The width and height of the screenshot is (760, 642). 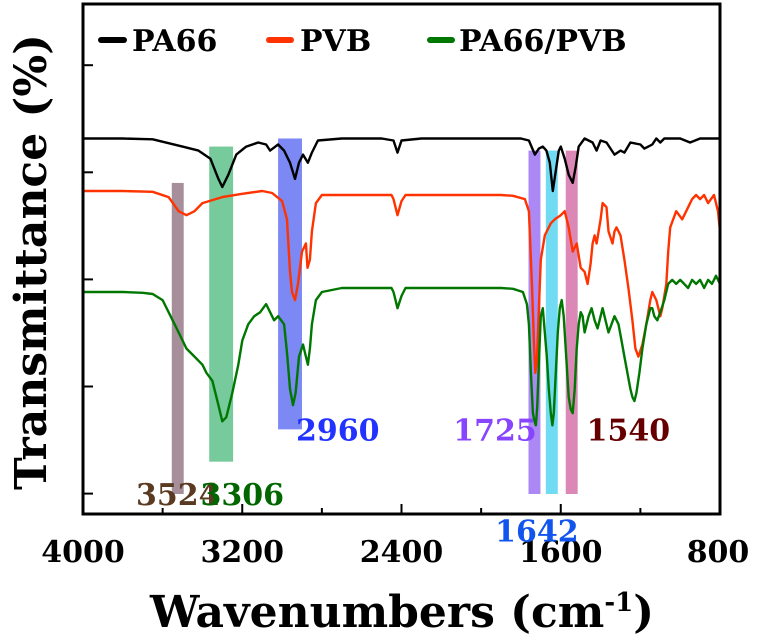 I want to click on x-axis-title-main: Wavenumbers (cm, so click(x=376, y=612).